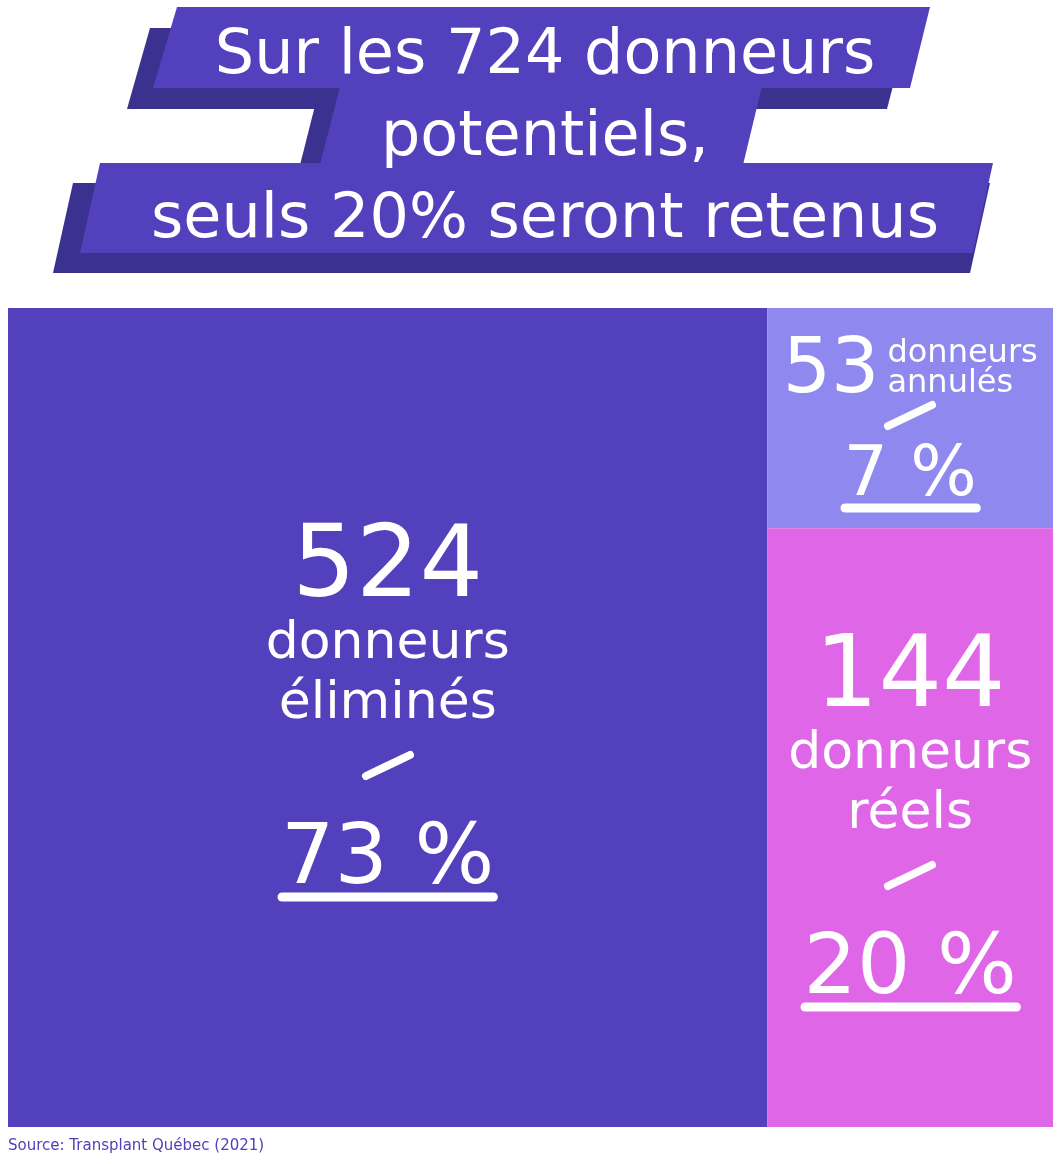  Describe the element at coordinates (831, 365) in the screenshot. I see `data-label: 53` at that location.